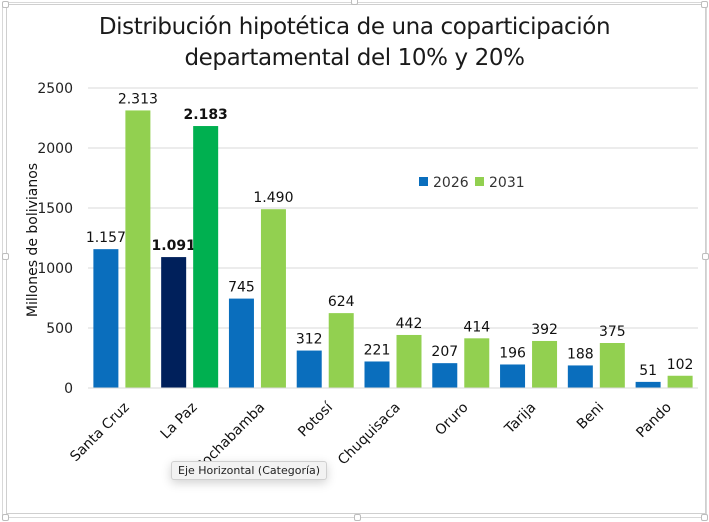  Describe the element at coordinates (544, 330) in the screenshot. I see `data-label: 392` at that location.